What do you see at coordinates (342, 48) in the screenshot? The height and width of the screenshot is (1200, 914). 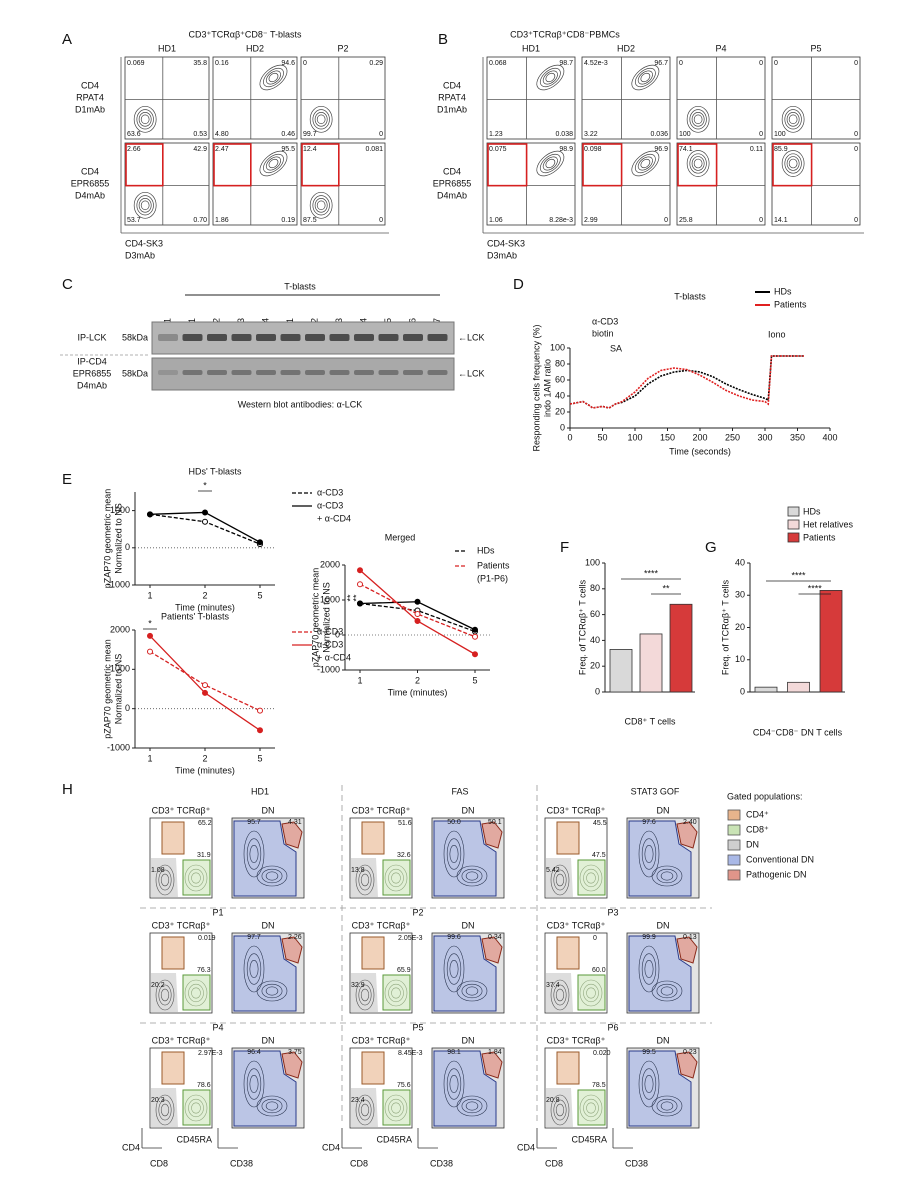 I see `column-header: P2` at bounding box center [342, 48].